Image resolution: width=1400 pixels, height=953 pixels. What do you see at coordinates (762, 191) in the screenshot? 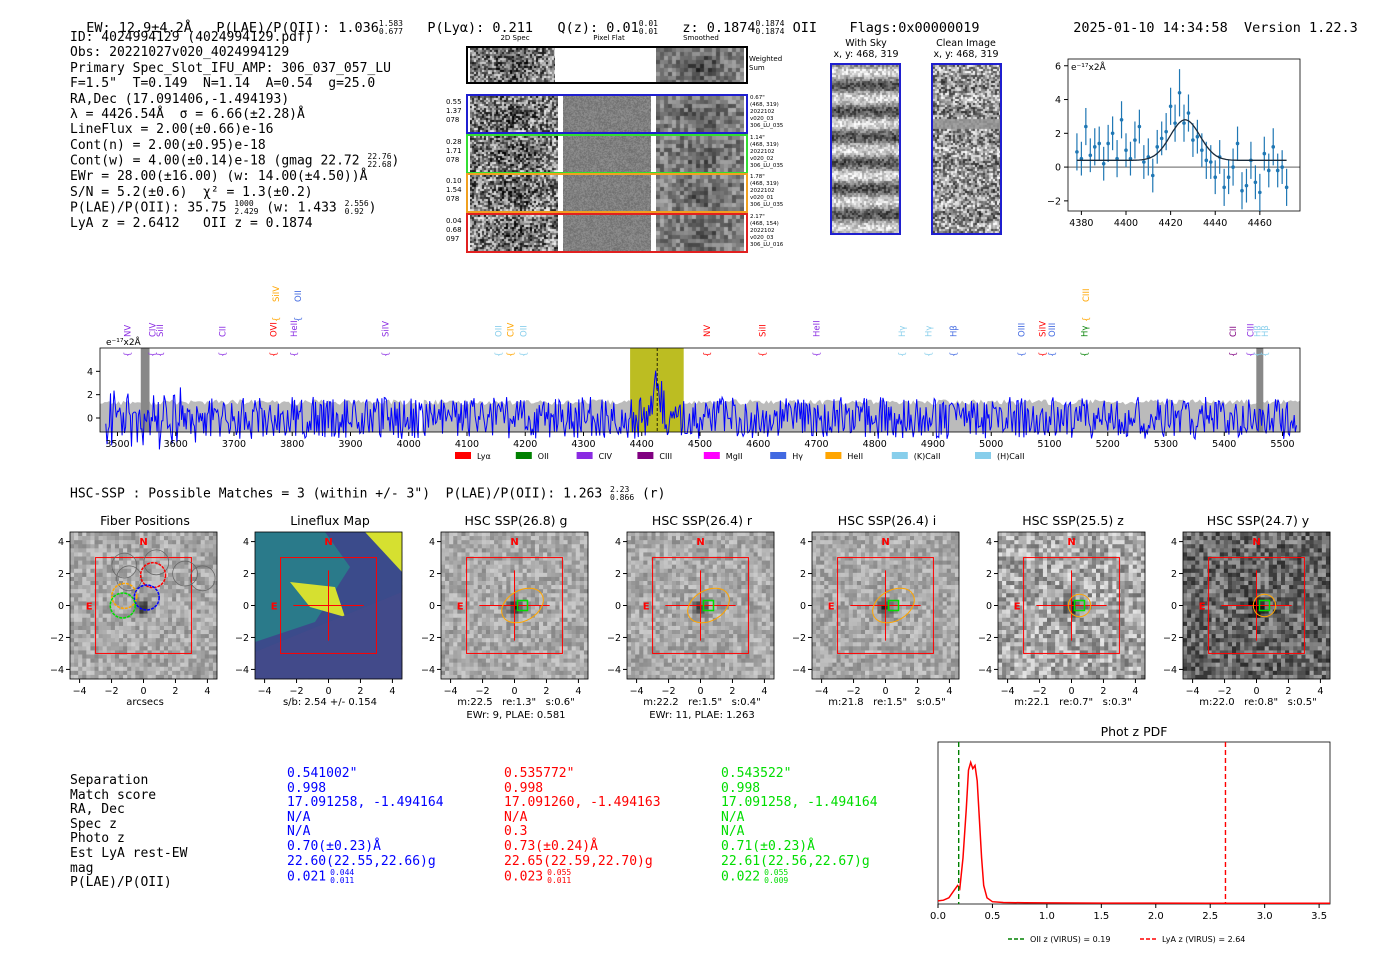
I see `cutout-row-meta-line: 2022102` at bounding box center [762, 191].